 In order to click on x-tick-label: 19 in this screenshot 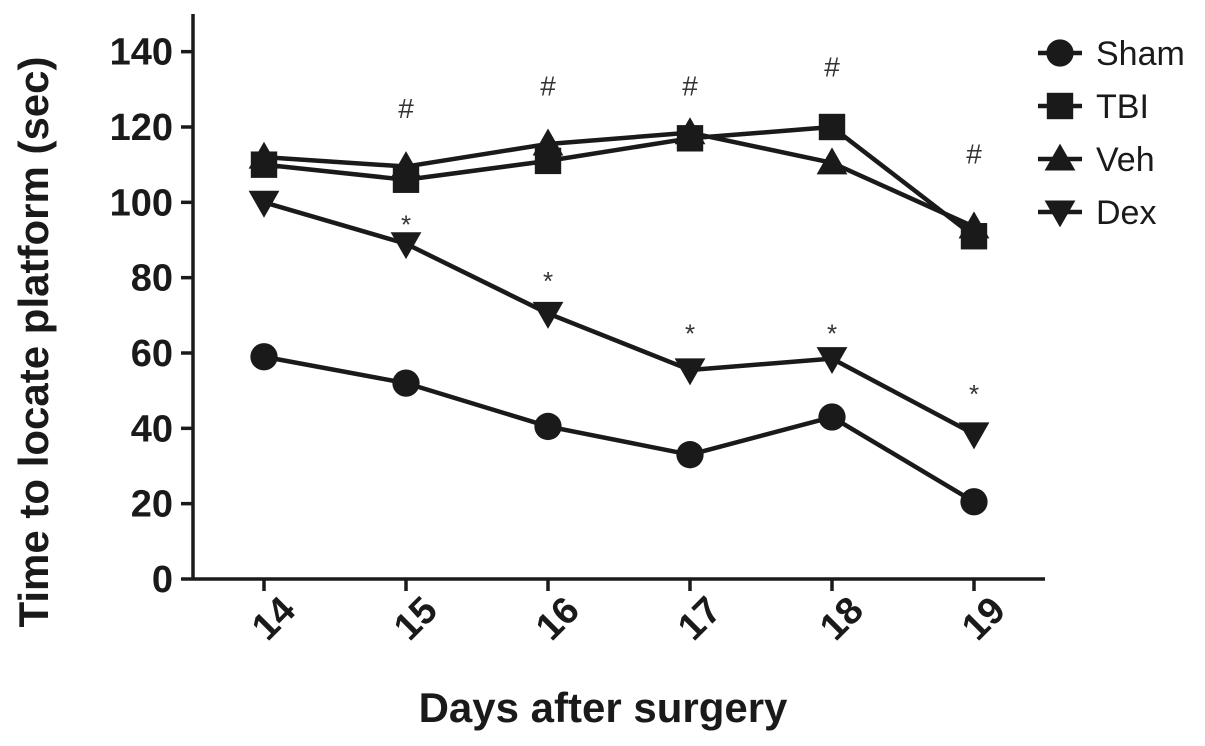, I will do `click(984, 619)`.